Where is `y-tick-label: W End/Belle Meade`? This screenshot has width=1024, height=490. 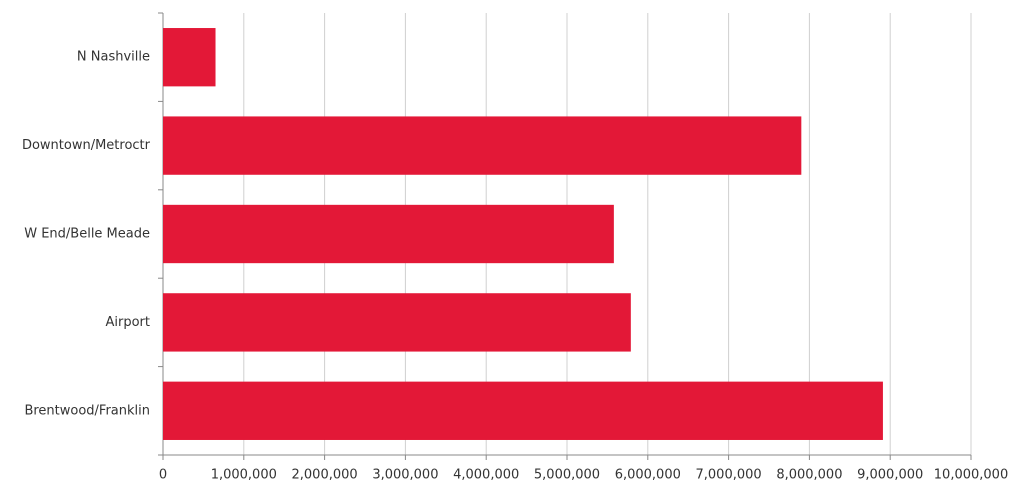
y-tick-label: W End/Belle Meade is located at coordinates (87, 234).